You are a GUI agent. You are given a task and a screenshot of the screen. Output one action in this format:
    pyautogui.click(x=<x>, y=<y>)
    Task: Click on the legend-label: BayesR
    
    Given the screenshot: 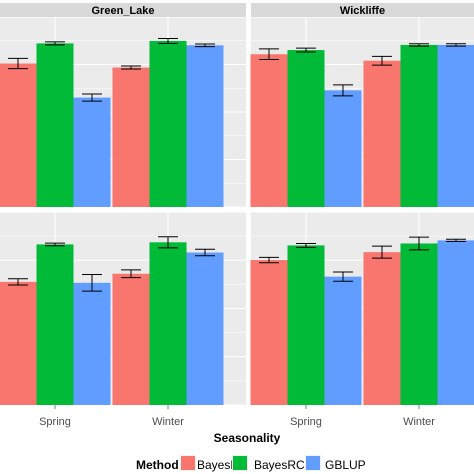 What is the action you would take?
    pyautogui.click(x=218, y=465)
    